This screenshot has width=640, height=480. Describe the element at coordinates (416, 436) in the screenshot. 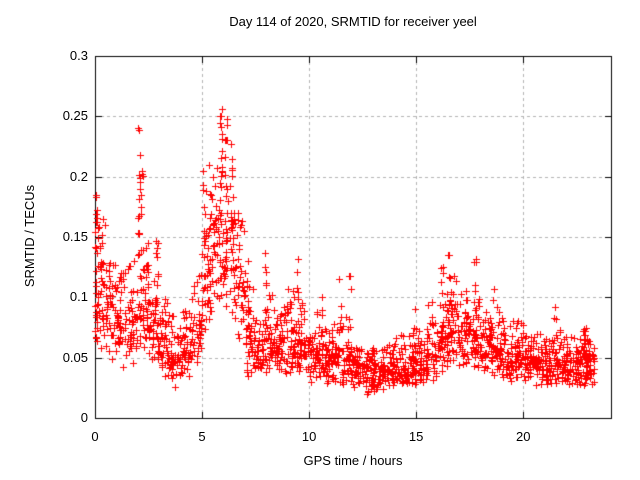

I see `x-tick-label: 15` at that location.